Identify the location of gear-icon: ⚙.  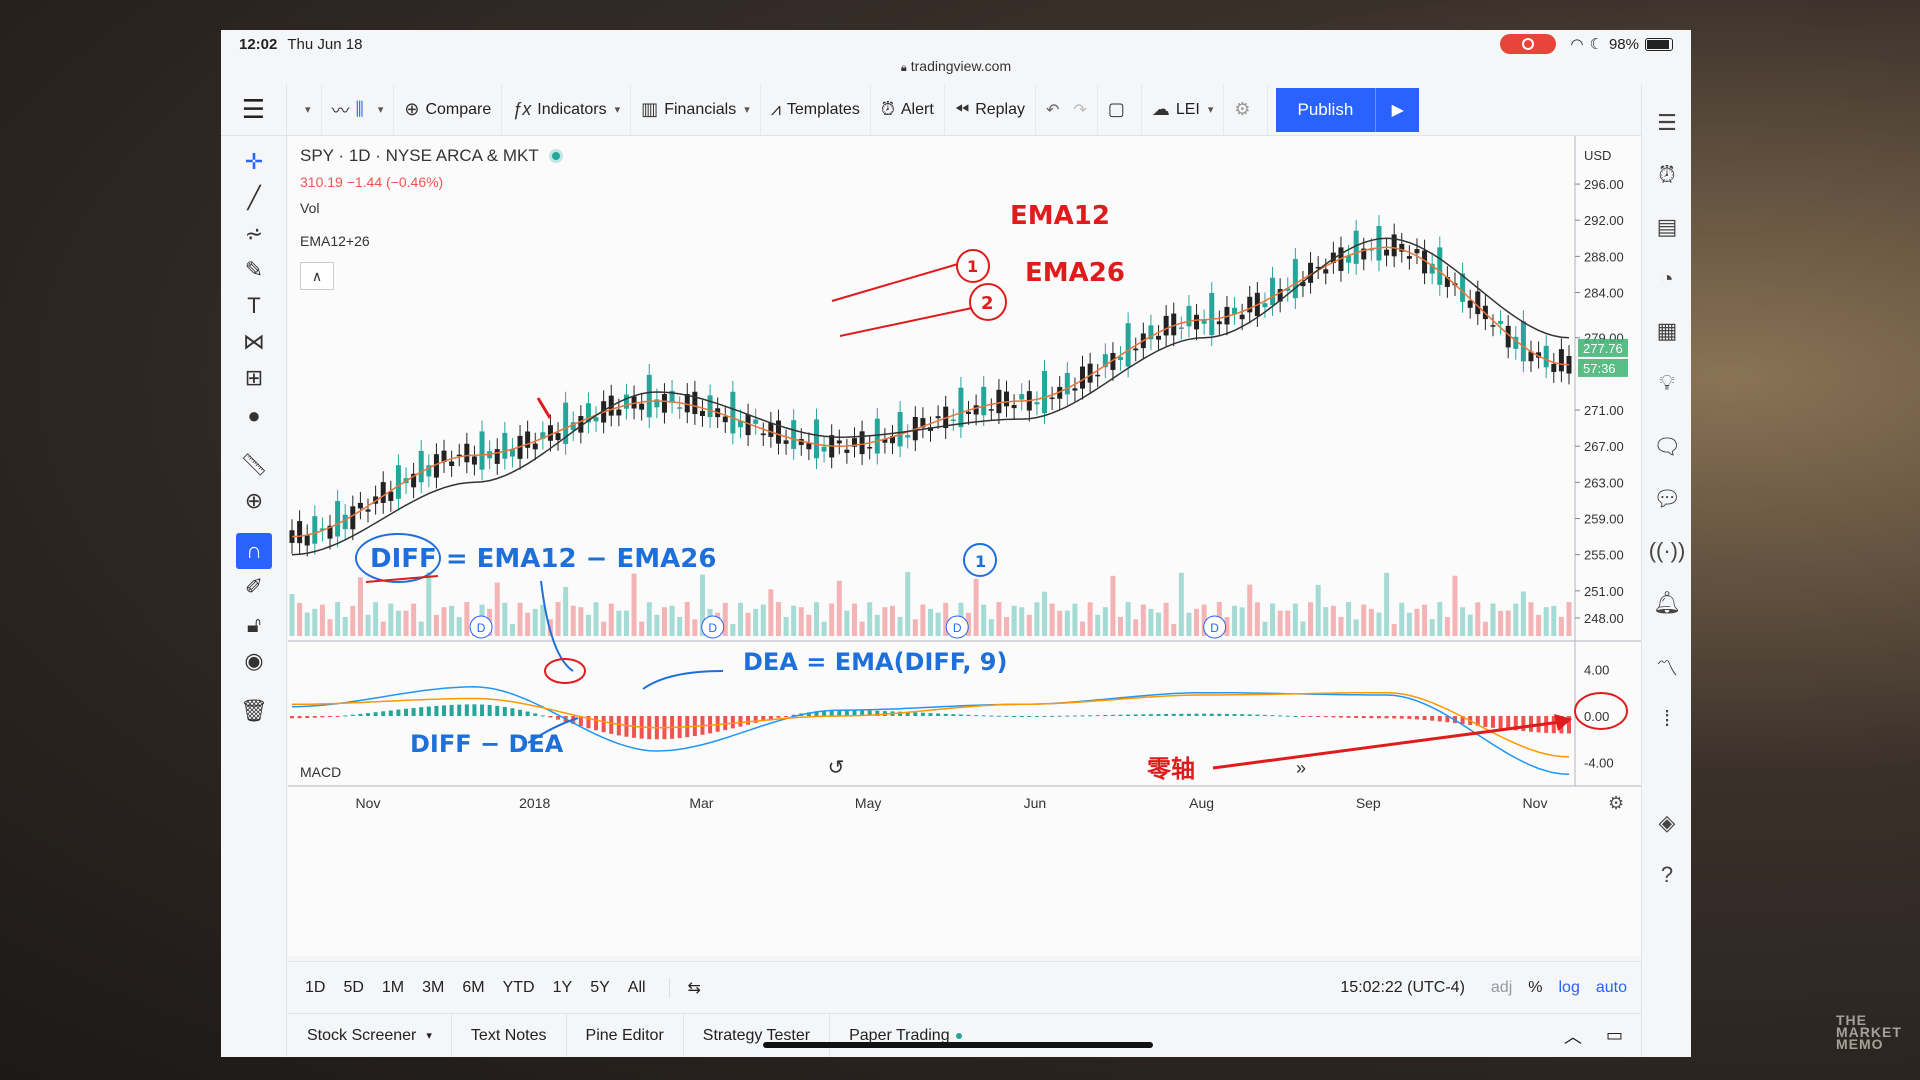
(1242, 109).